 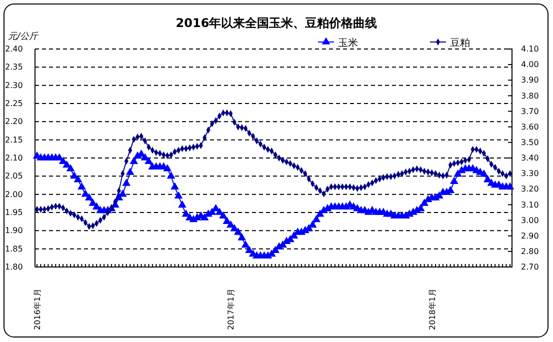 What do you see at coordinates (530, 65) in the screenshot?
I see `y2-tick-label: 4.00` at bounding box center [530, 65].